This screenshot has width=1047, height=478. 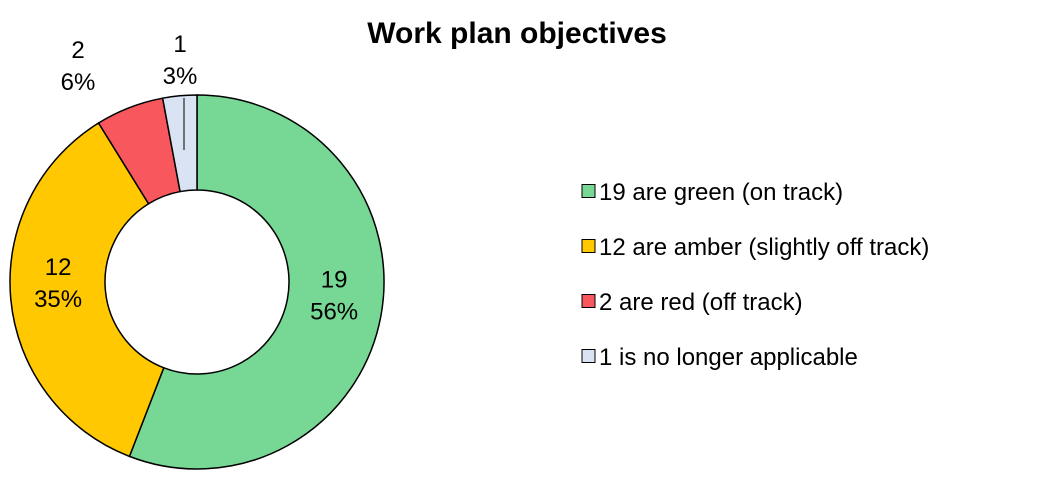 What do you see at coordinates (77, 50) in the screenshot?
I see `data-label-value-3: 2` at bounding box center [77, 50].